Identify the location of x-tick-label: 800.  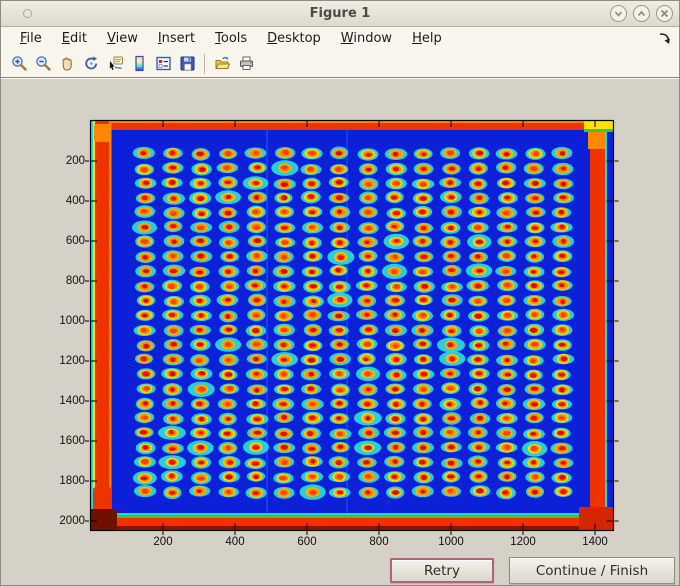
(379, 542).